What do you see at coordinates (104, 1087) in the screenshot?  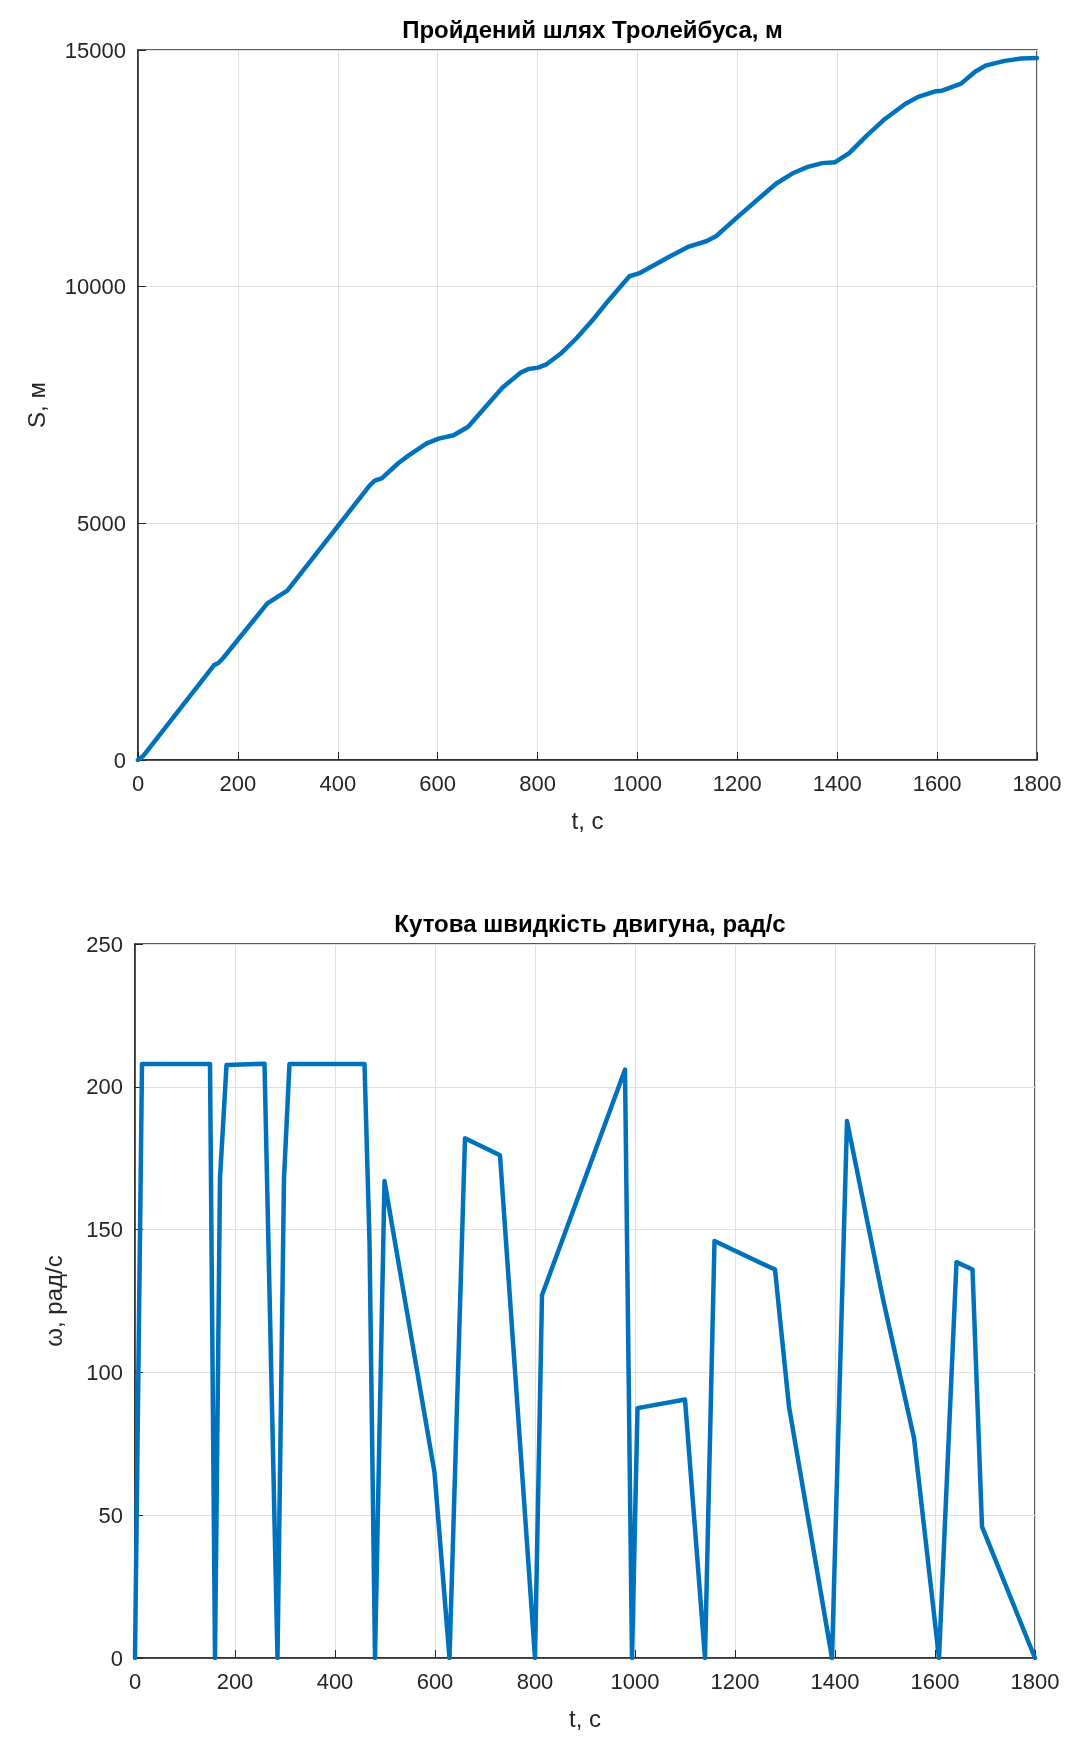 I see `y-tick-label: 200` at bounding box center [104, 1087].